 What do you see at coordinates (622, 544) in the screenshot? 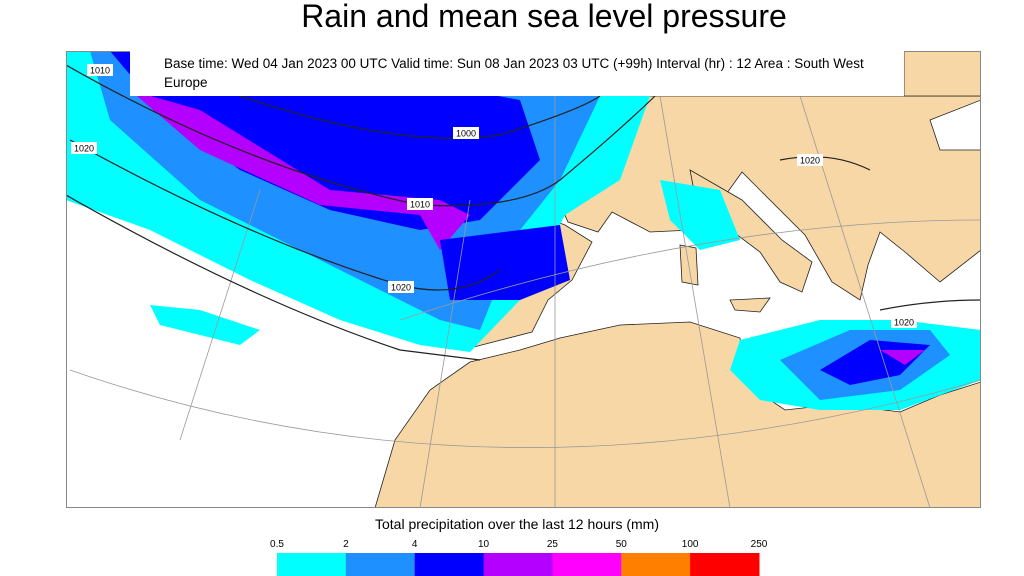
I see `legend-tick-label: 50` at bounding box center [622, 544].